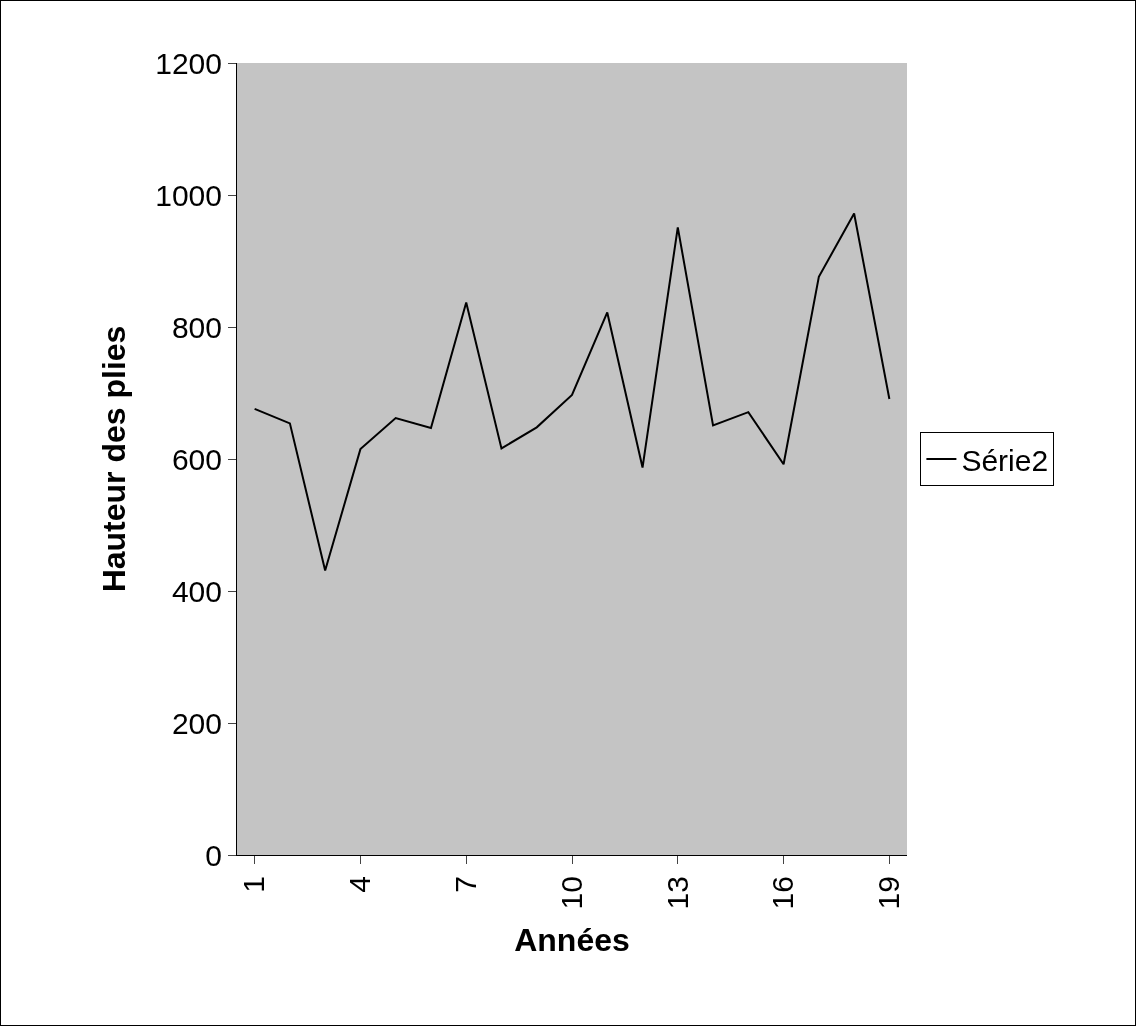  Describe the element at coordinates (889, 893) in the screenshot. I see `x-tick-label: 19` at that location.